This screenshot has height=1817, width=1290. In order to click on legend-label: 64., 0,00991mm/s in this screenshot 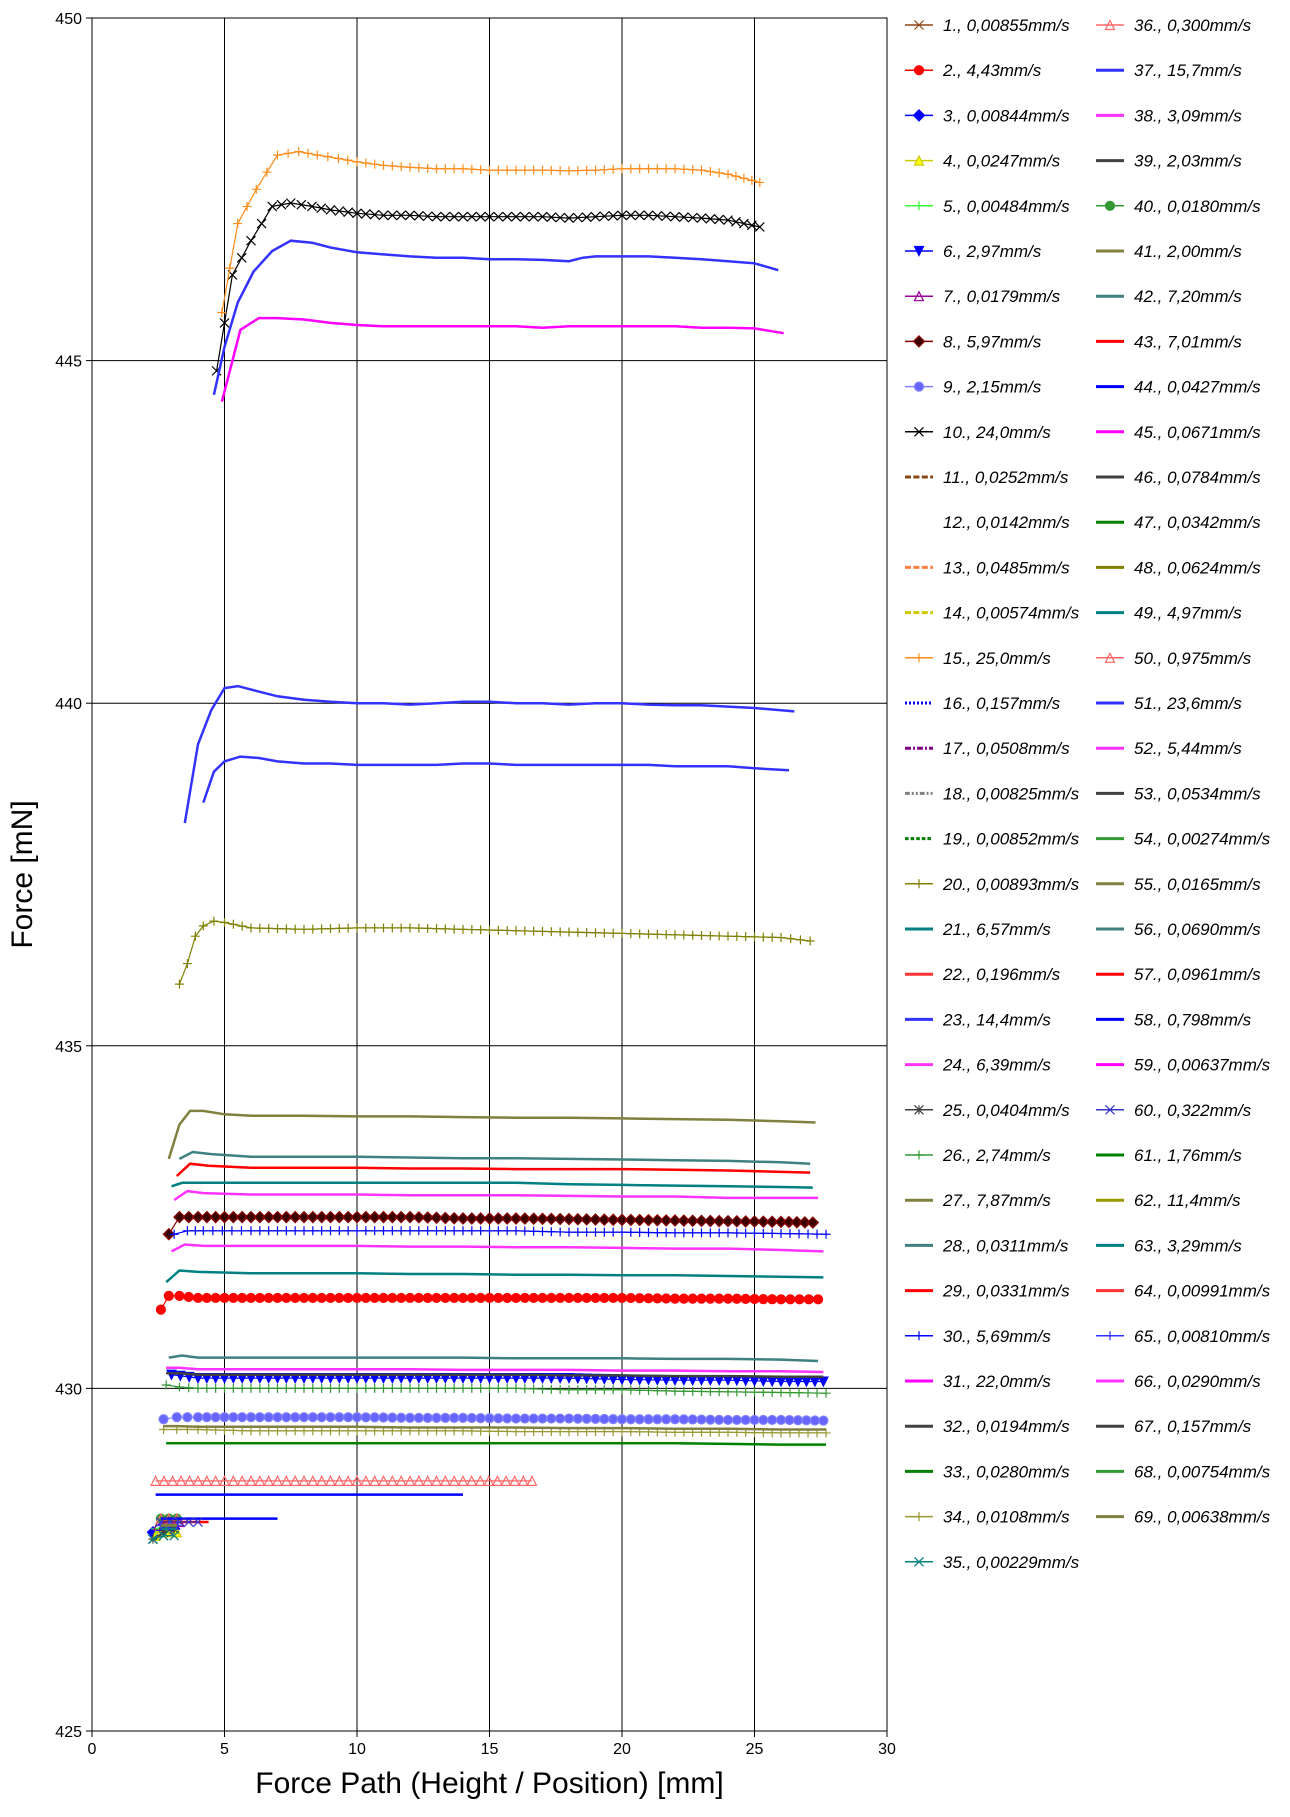, I will do `click(1202, 1291)`.